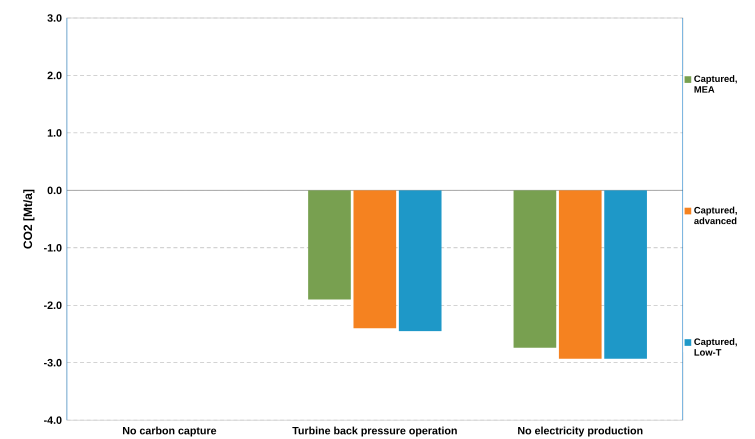 The image size is (755, 439). I want to click on legend-label: Captured, advanced, so click(715, 215).